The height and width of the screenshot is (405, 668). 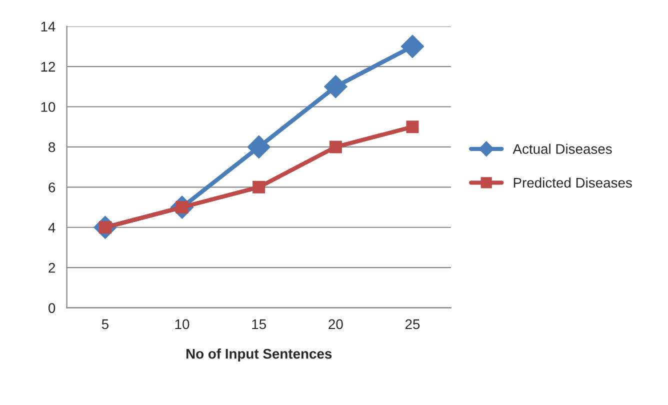 What do you see at coordinates (259, 324) in the screenshot?
I see `x-tick-label: 15` at bounding box center [259, 324].